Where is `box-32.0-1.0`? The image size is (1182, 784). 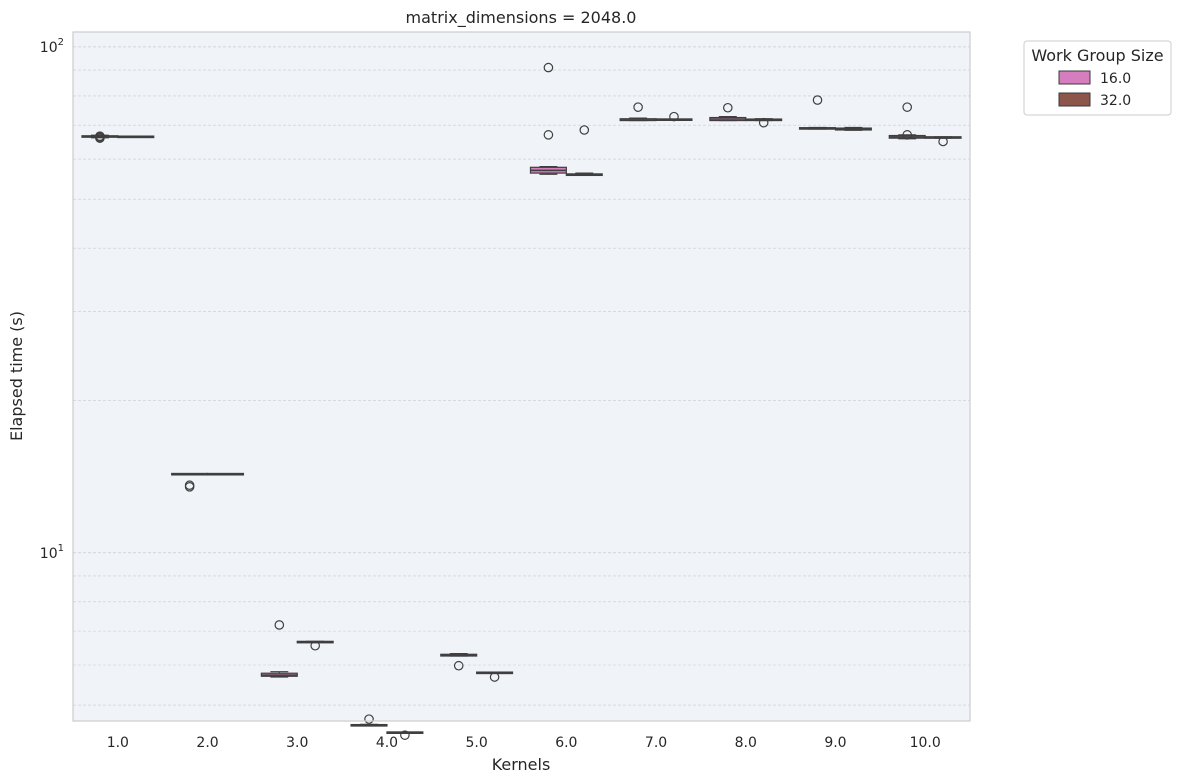 box-32.0-1.0 is located at coordinates (136, 137).